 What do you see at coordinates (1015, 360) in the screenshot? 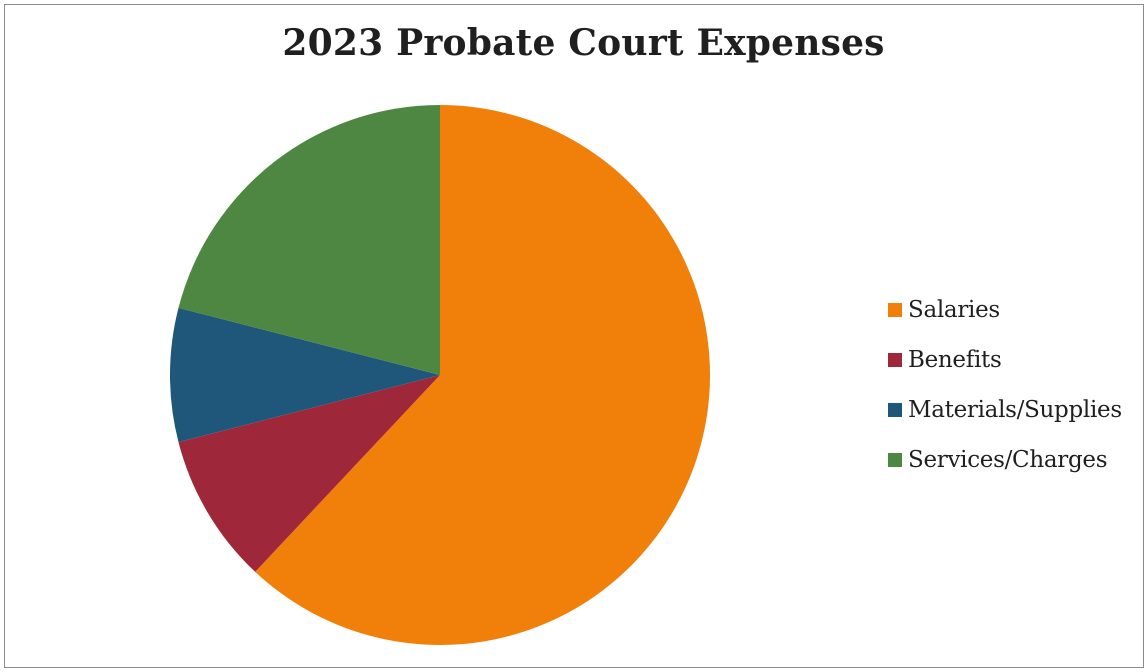
I see `legend-item-benefits: Benefits` at bounding box center [1015, 360].